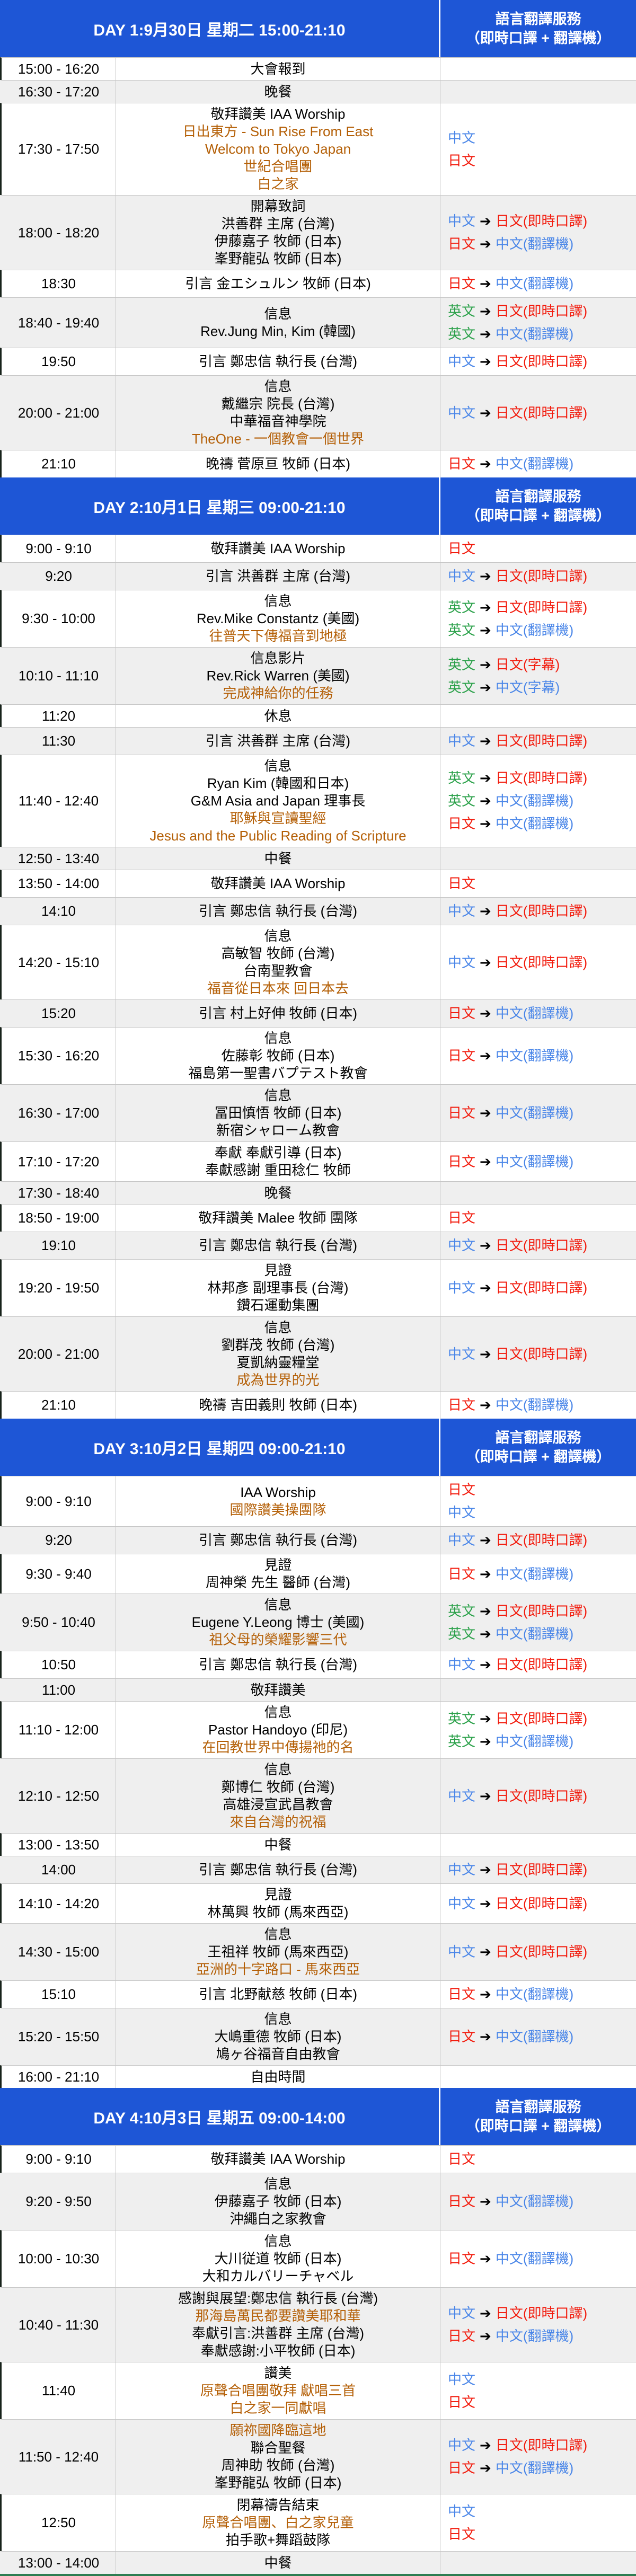 Image resolution: width=636 pixels, height=2576 pixels. What do you see at coordinates (278, 2562) in the screenshot?
I see `event-line: 中餐` at bounding box center [278, 2562].